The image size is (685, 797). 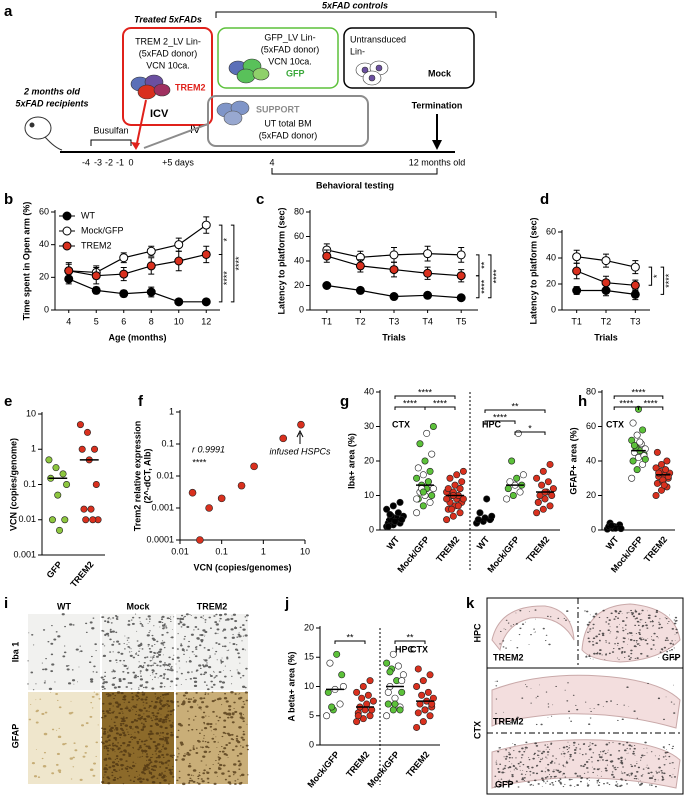 I want to click on label: -1, so click(x=120, y=162).